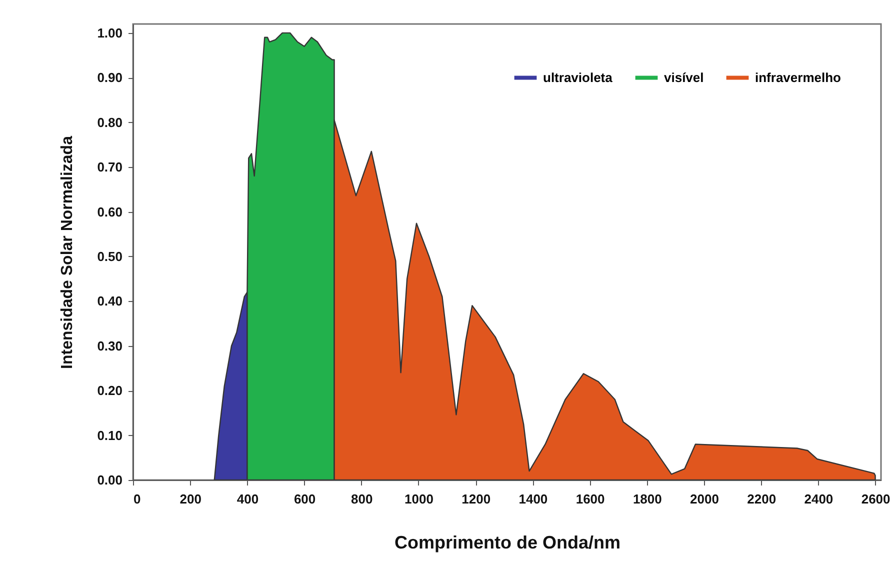 The width and height of the screenshot is (896, 565). Describe the element at coordinates (109, 390) in the screenshot. I see `y-tick-label: 0.20` at that location.